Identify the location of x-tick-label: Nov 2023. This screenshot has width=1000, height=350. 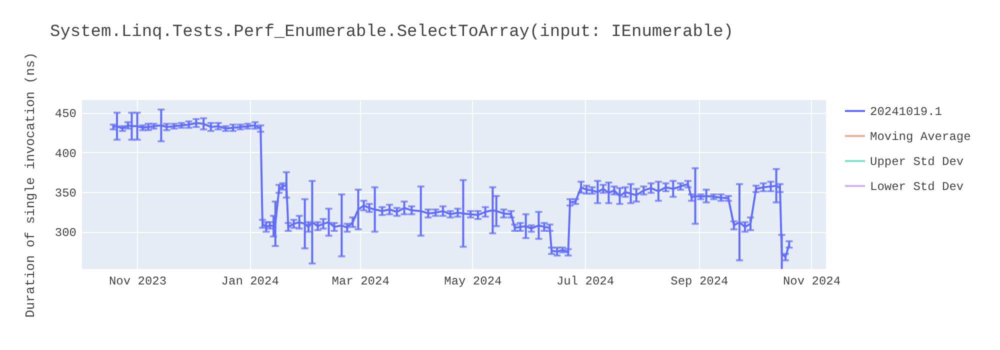
(137, 281).